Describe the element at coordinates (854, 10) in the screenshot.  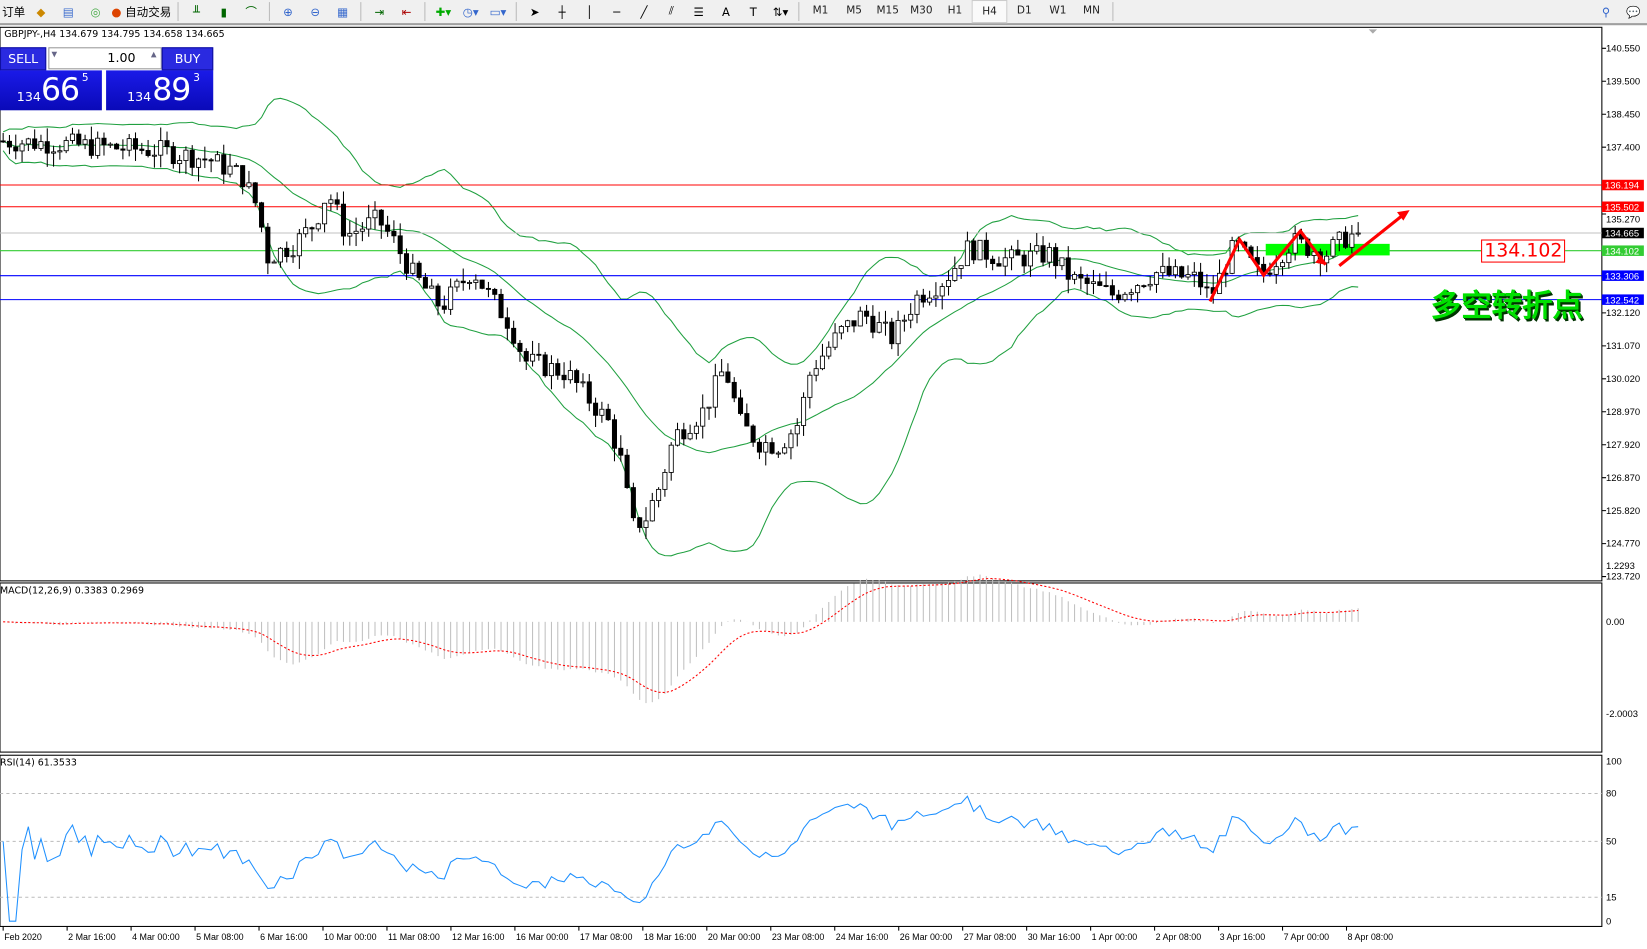
I see `timeframe-m5: M5` at that location.